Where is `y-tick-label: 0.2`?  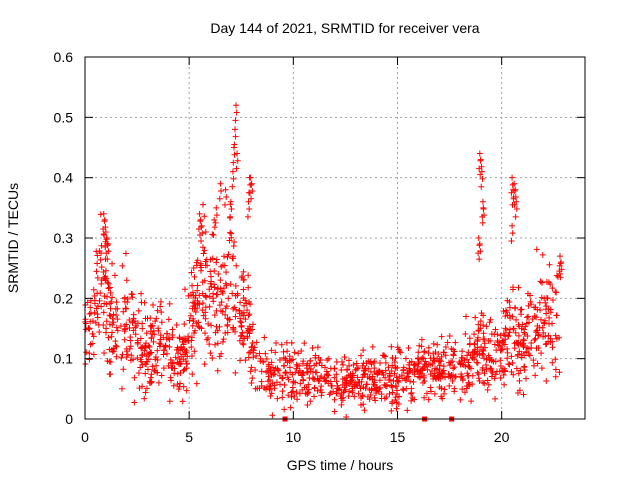
y-tick-label: 0.2 is located at coordinates (64, 298).